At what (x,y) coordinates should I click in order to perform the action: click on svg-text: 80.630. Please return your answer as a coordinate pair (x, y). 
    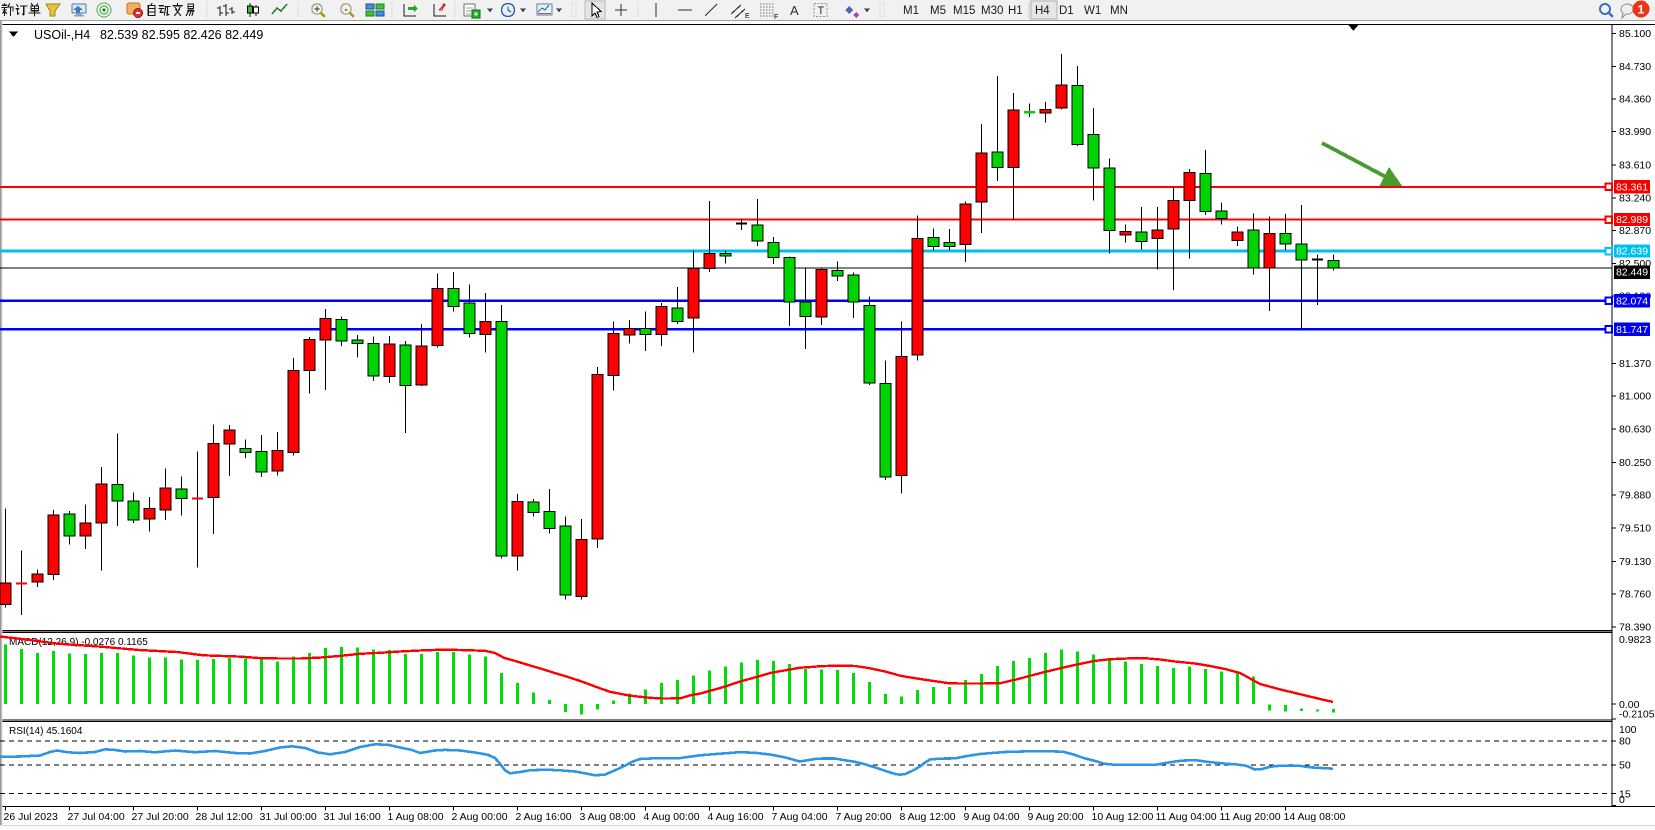
    Looking at the image, I should click on (1635, 429).